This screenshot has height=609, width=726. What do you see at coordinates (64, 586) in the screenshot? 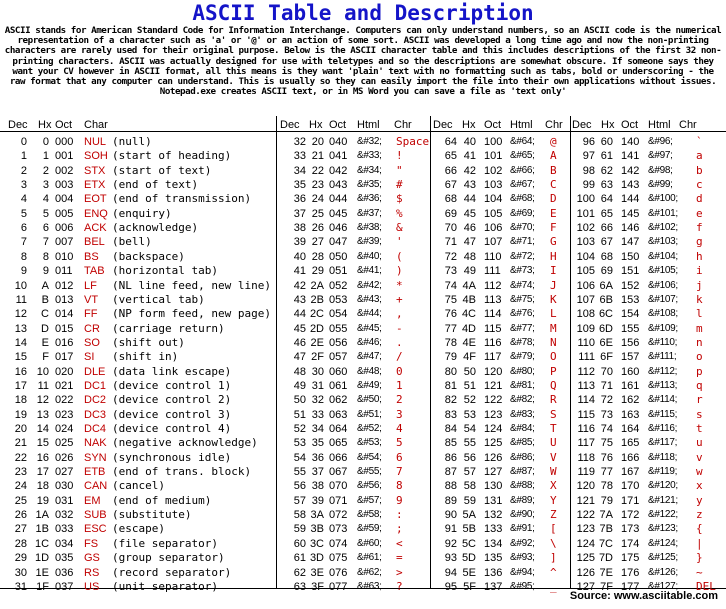
I see `octal-cell: 037` at bounding box center [64, 586].